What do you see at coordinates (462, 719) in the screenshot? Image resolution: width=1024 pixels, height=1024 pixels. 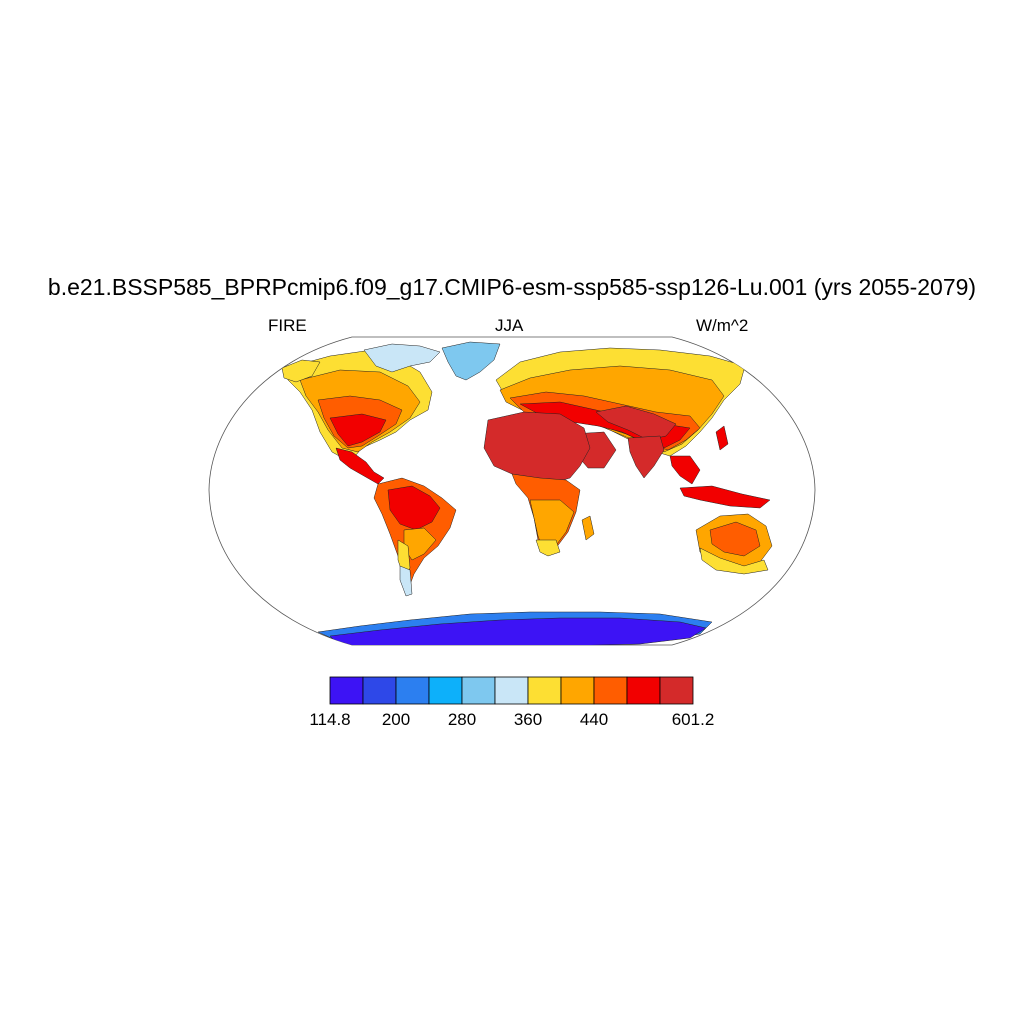 I see `colorbar-tick-label: 280` at bounding box center [462, 719].